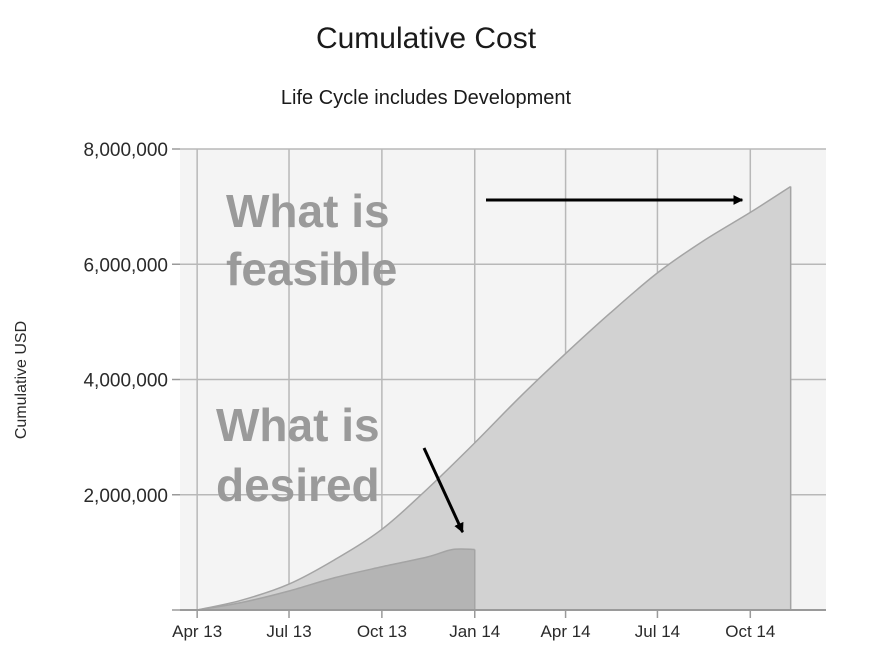  What do you see at coordinates (298, 425) in the screenshot?
I see `annotation-desired-line1: What is` at bounding box center [298, 425].